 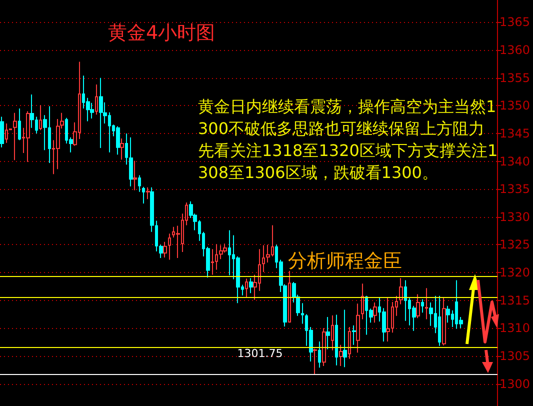 I want to click on y-tick-label: 1315, so click(x=514, y=300).